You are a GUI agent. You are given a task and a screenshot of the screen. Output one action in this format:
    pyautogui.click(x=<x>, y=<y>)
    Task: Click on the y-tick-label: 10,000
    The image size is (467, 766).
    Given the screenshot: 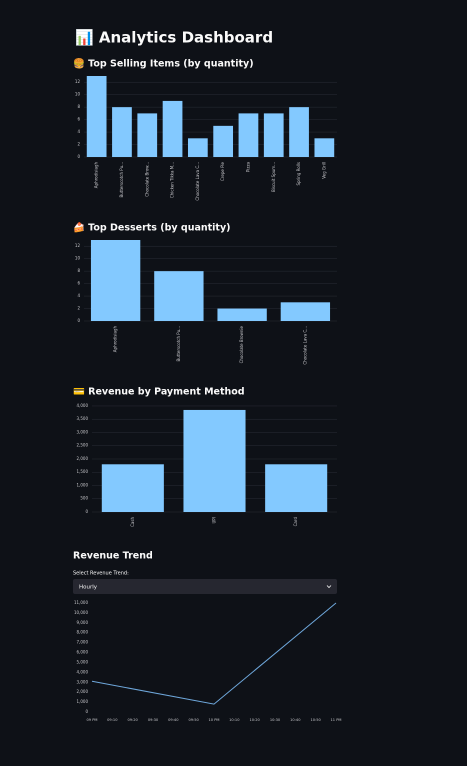 What is the action you would take?
    pyautogui.click(x=81, y=612)
    